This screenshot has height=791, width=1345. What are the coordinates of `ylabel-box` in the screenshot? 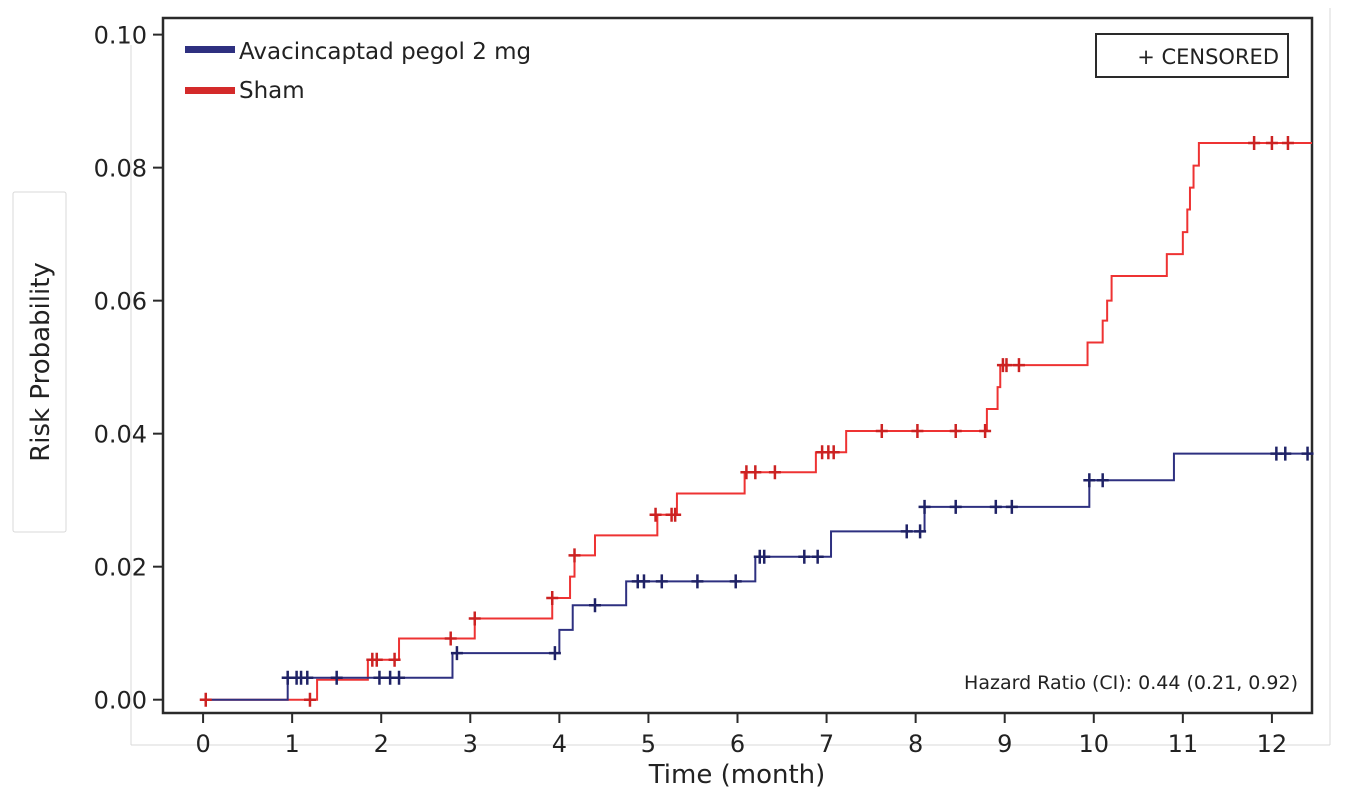 It's located at (39, 362).